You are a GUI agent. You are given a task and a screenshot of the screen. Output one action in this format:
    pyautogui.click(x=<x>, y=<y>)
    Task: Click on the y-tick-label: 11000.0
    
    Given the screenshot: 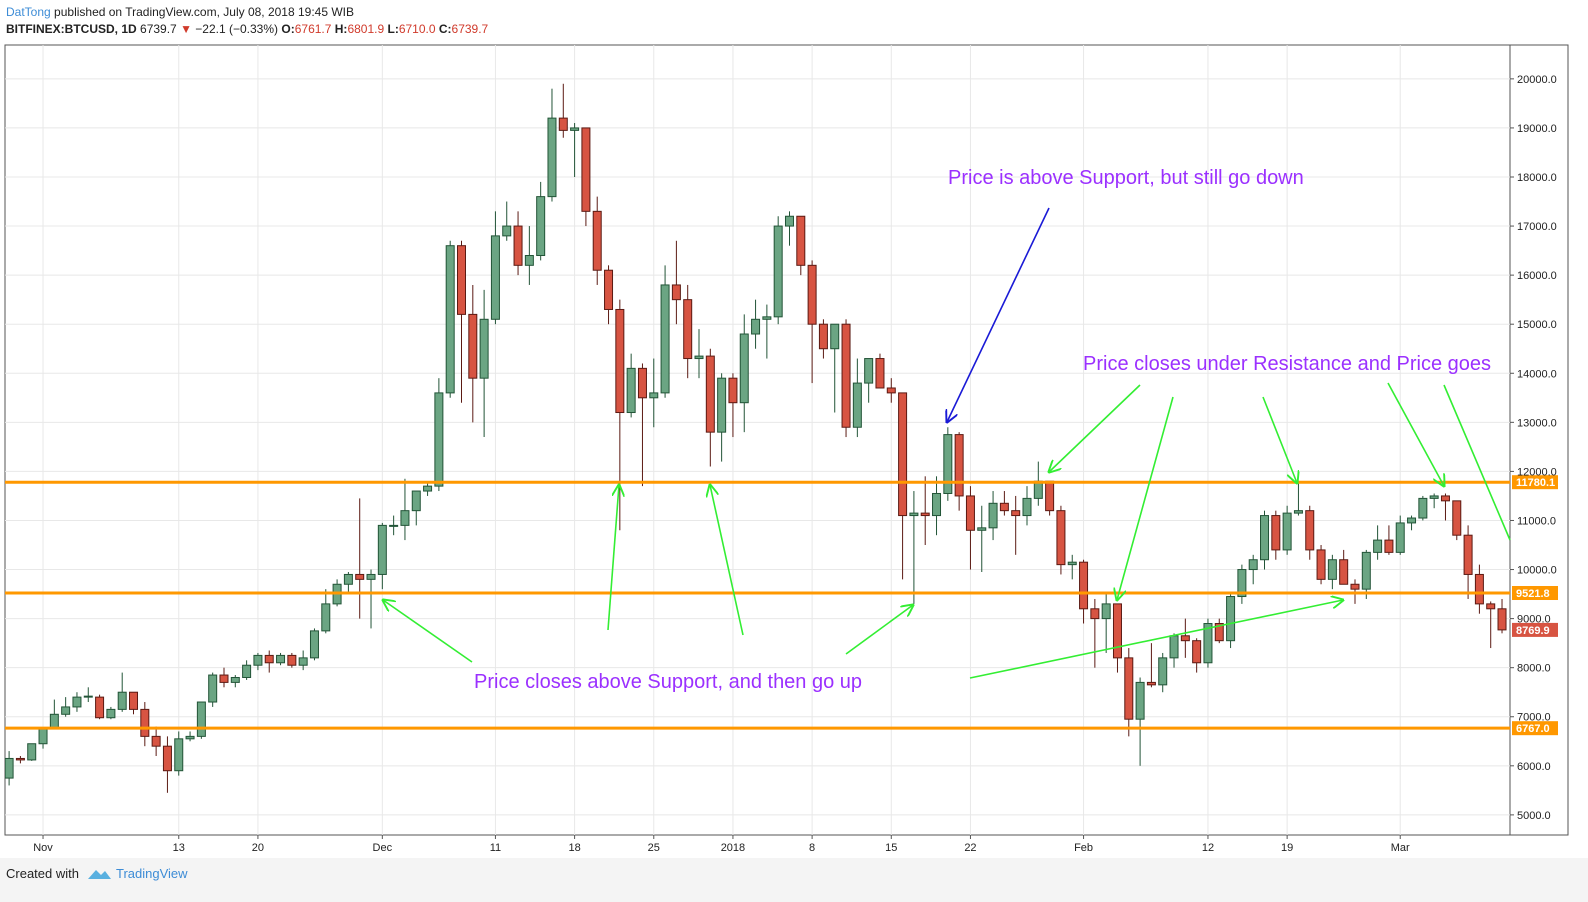 What is the action you would take?
    pyautogui.click(x=1536, y=521)
    